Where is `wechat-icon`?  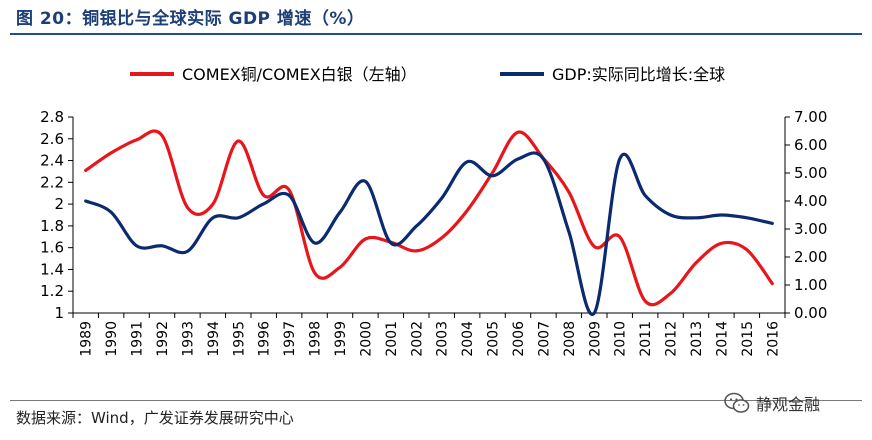 wechat-icon is located at coordinates (737, 402).